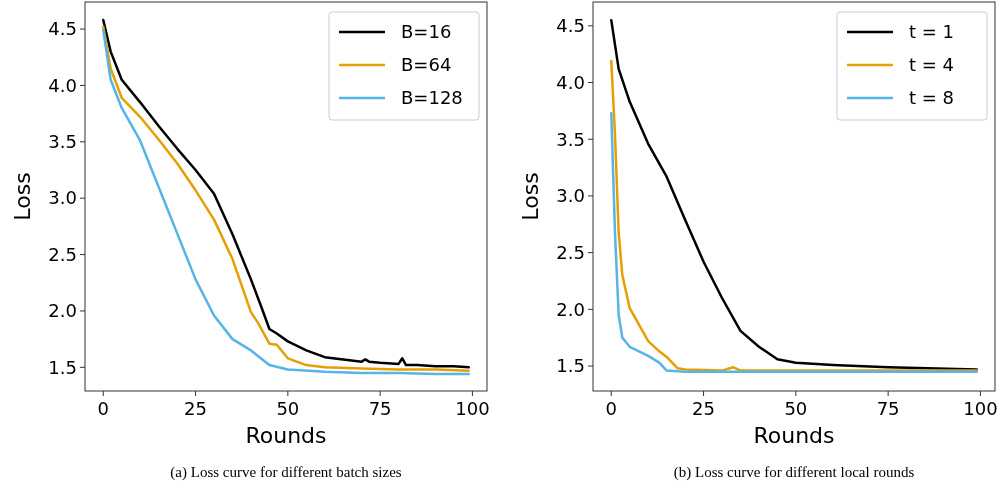 The image size is (1008, 489). What do you see at coordinates (932, 98) in the screenshot?
I see `legend-label: t = 8` at bounding box center [932, 98].